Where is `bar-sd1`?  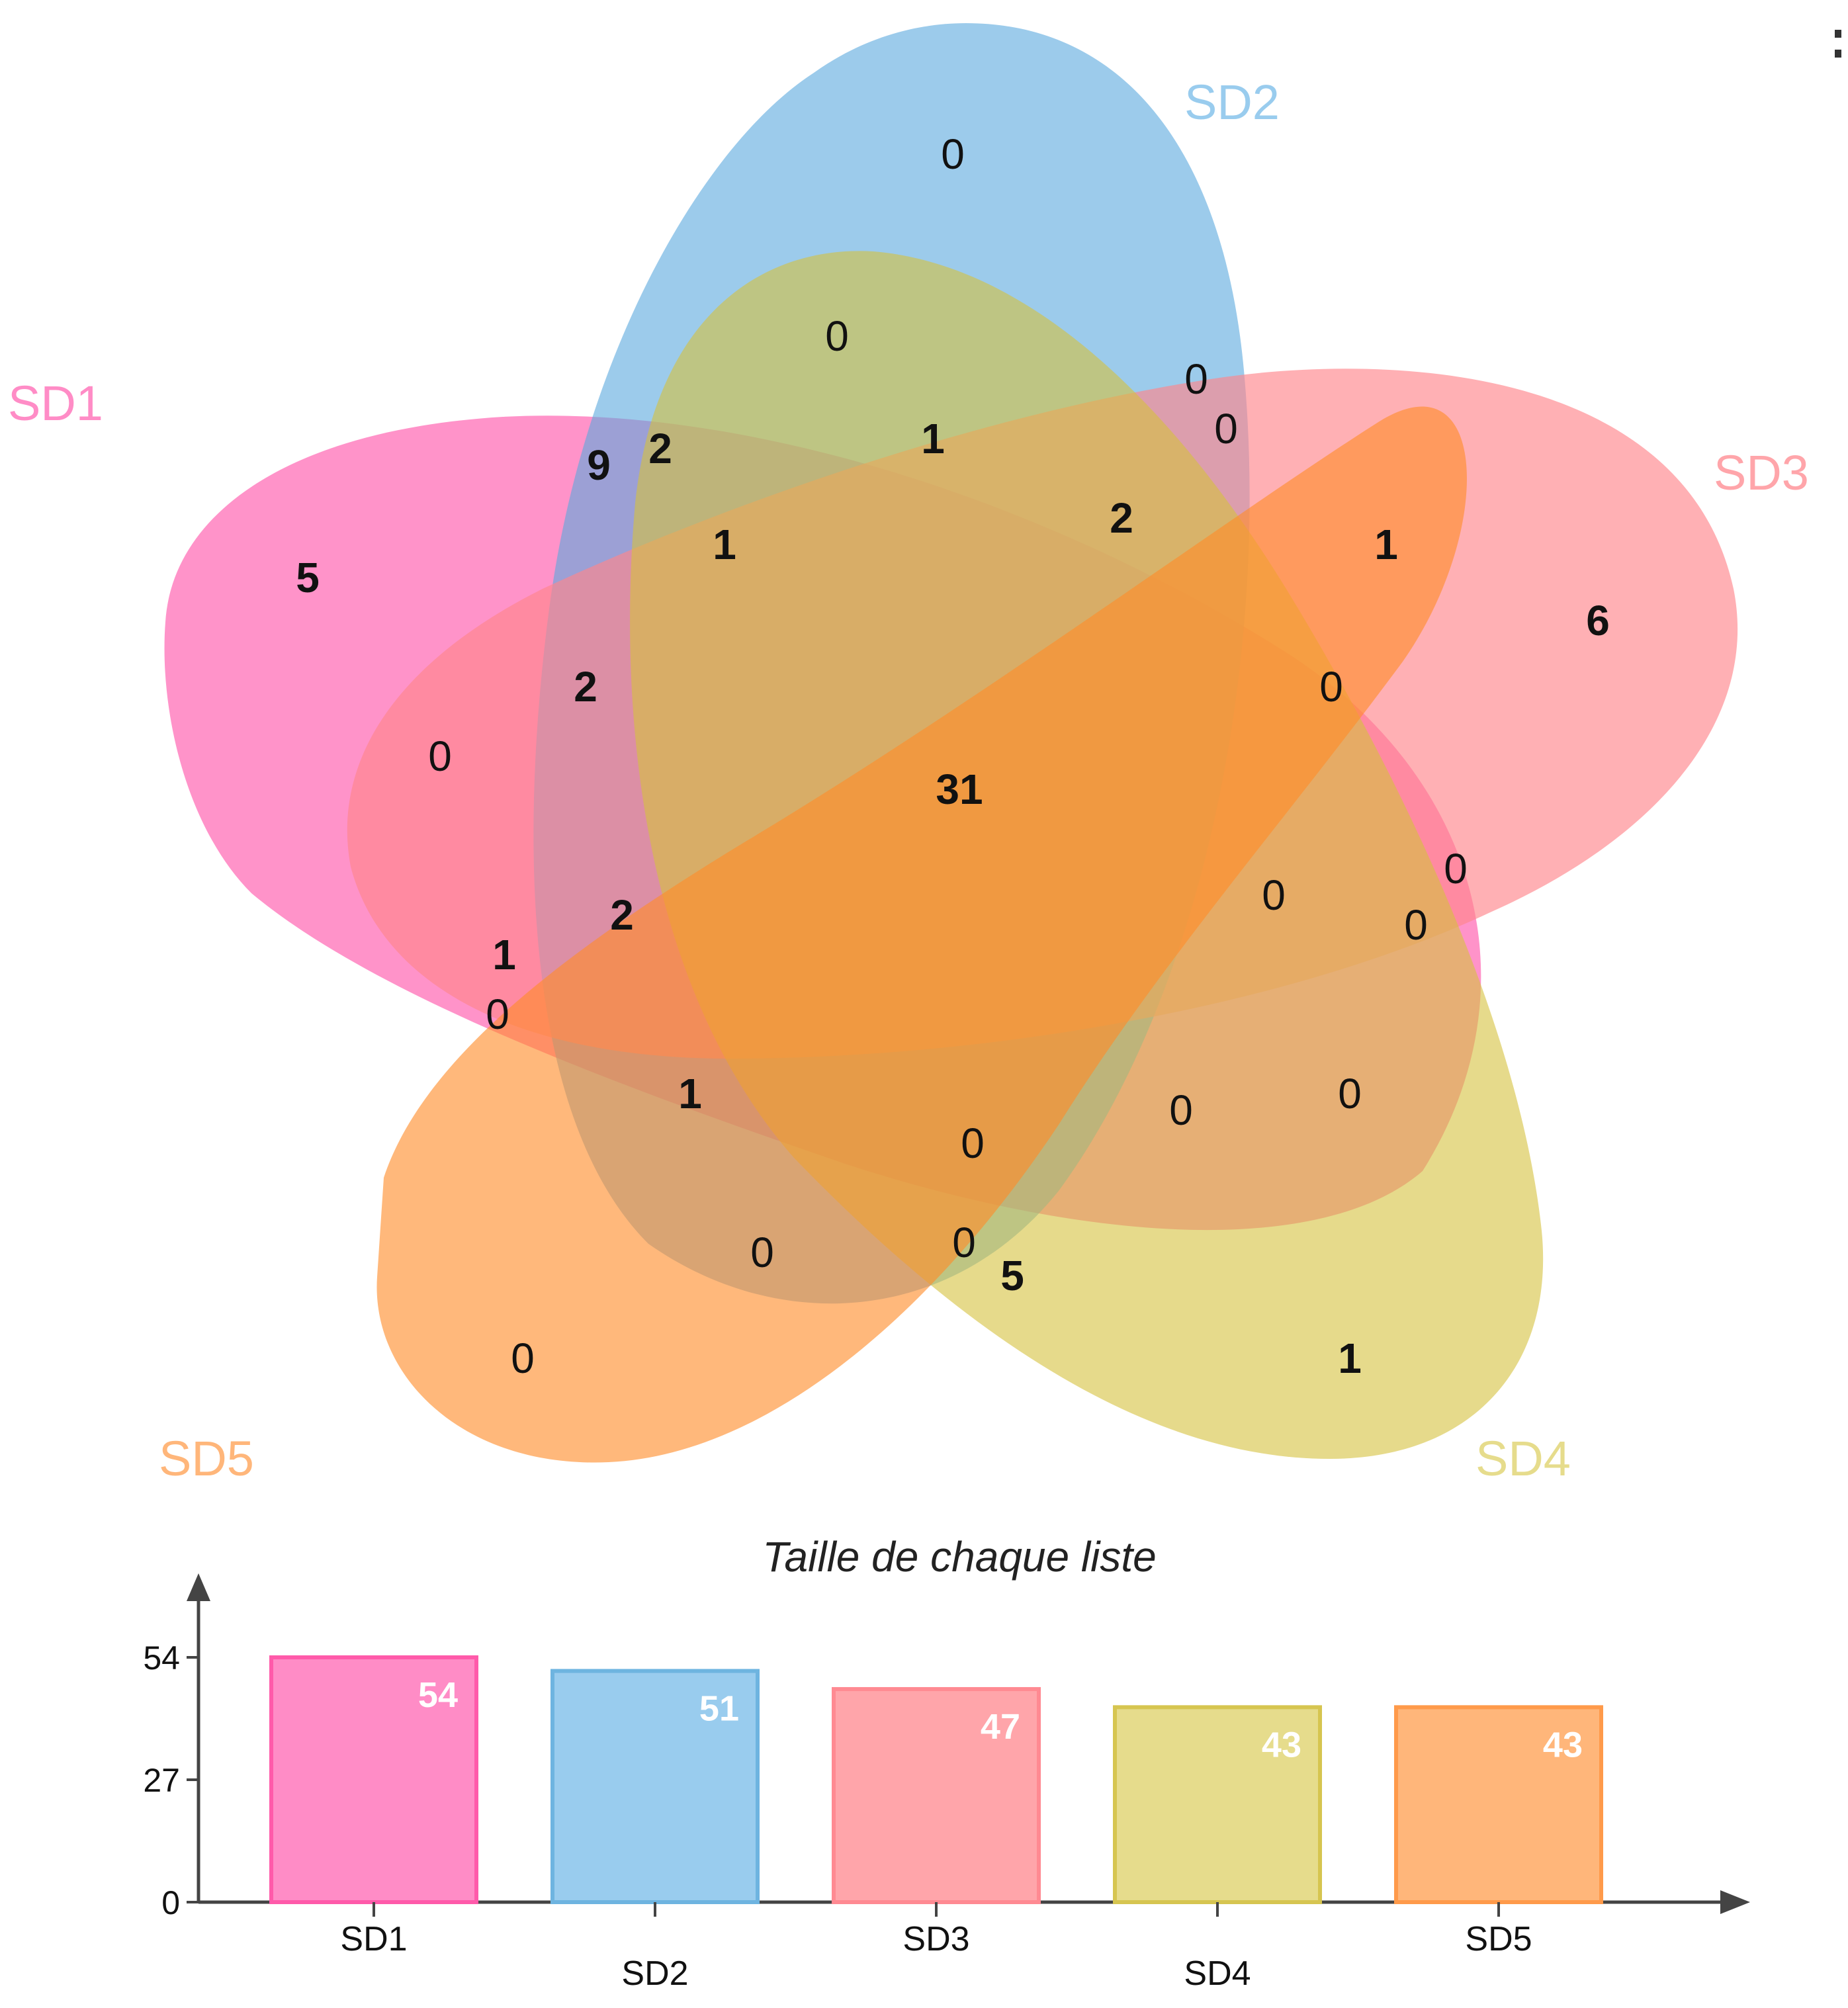 bar-sd1 is located at coordinates (373, 1780).